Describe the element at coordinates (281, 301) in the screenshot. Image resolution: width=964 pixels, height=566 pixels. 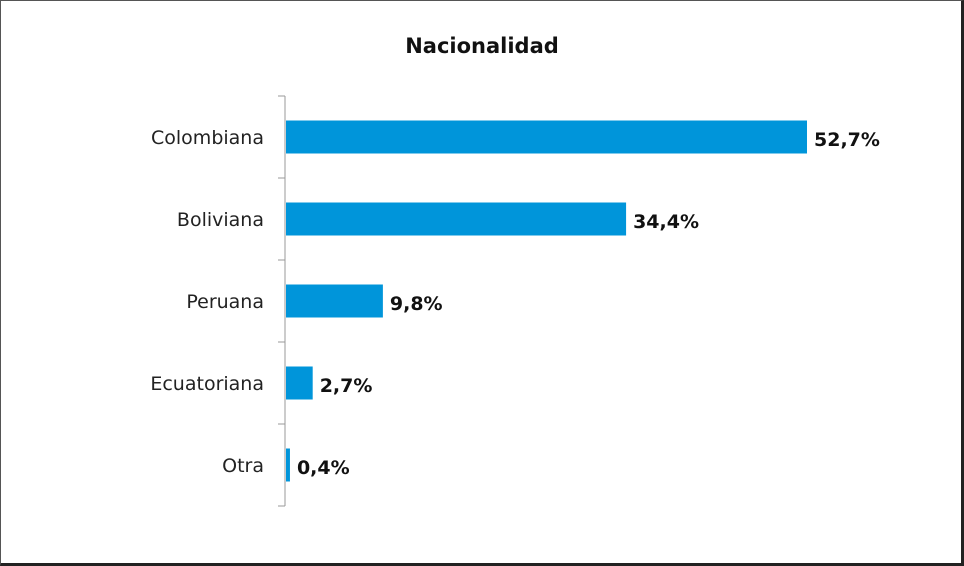
I see `y-axis-ticks` at that location.